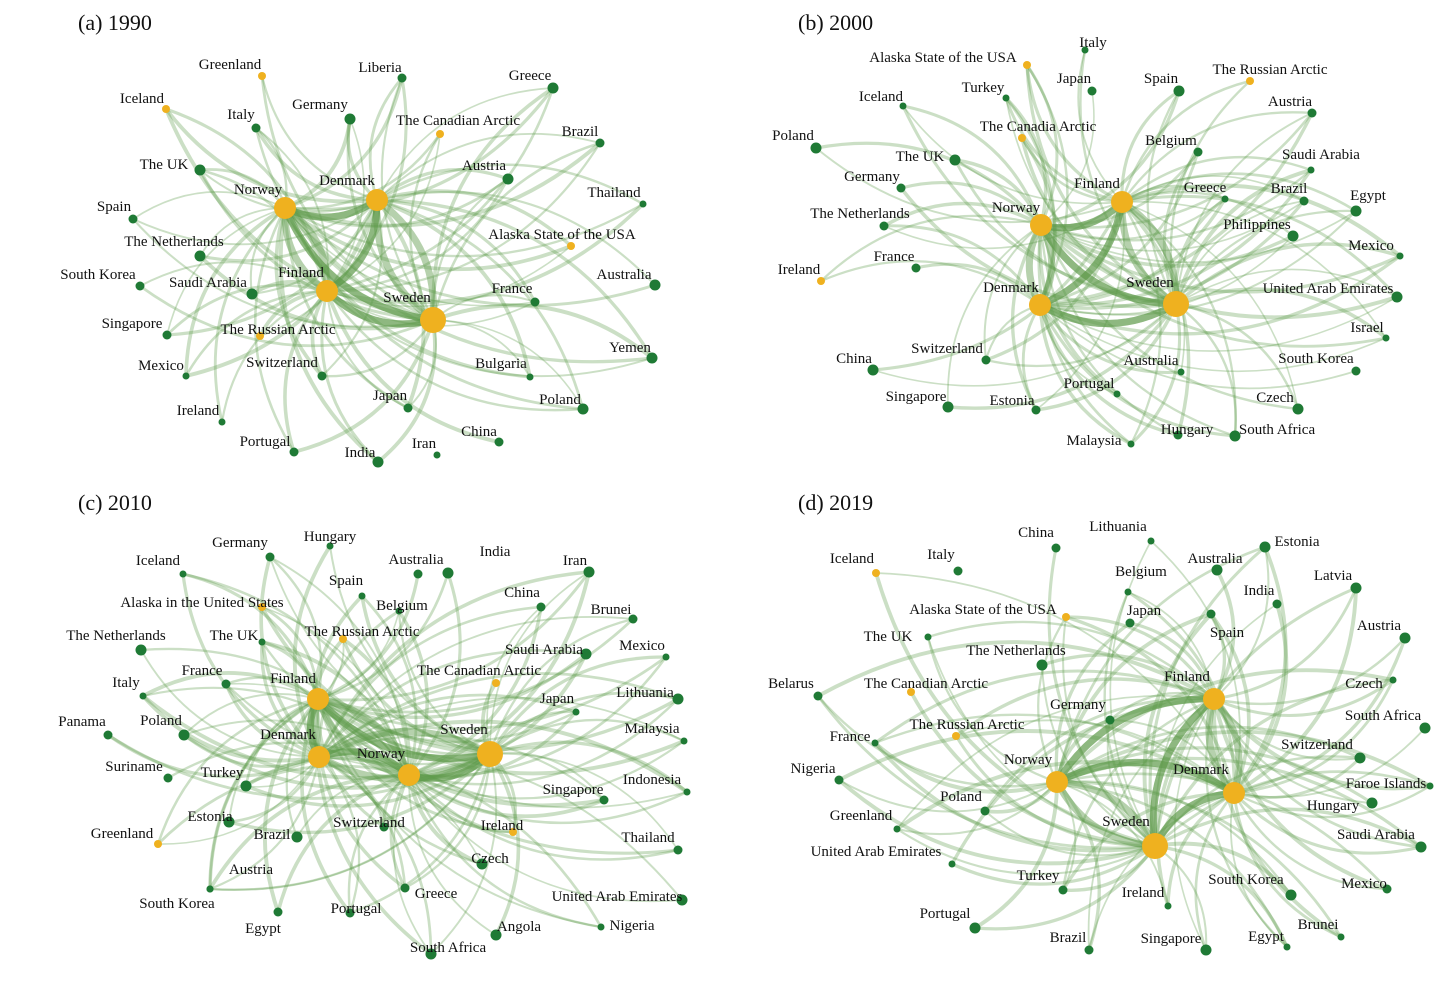 The image size is (1451, 995). Describe the element at coordinates (418, 574) in the screenshot. I see `node-australia` at that location.